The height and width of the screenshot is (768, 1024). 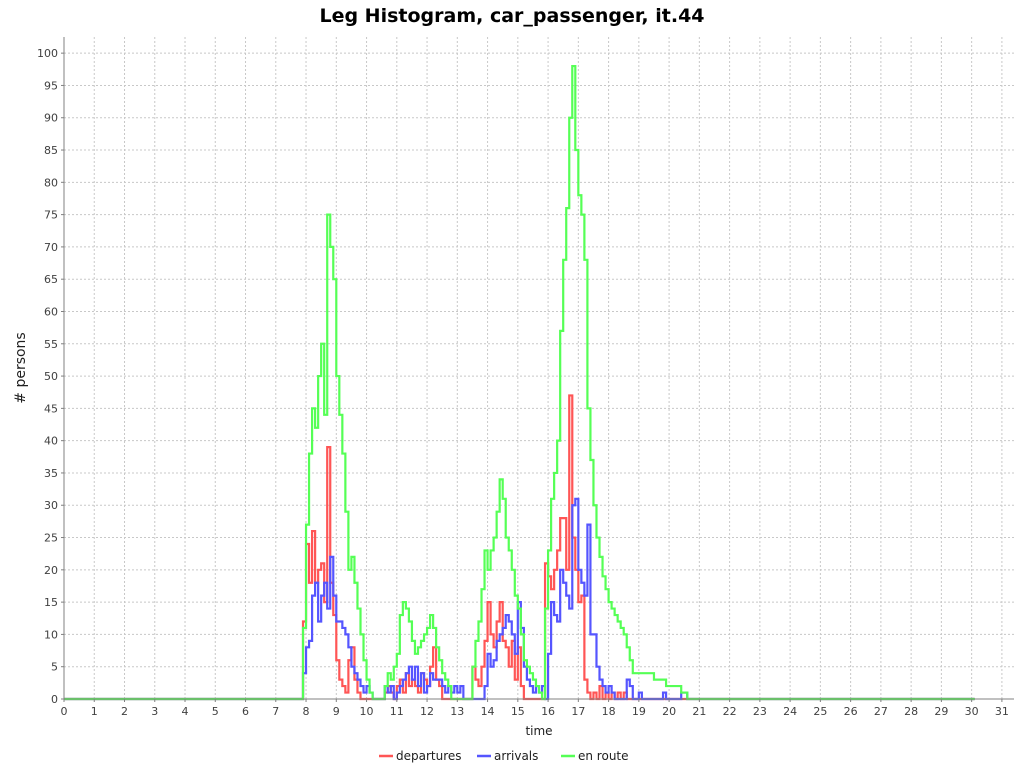 I want to click on x-tick-label: 17, so click(x=578, y=711).